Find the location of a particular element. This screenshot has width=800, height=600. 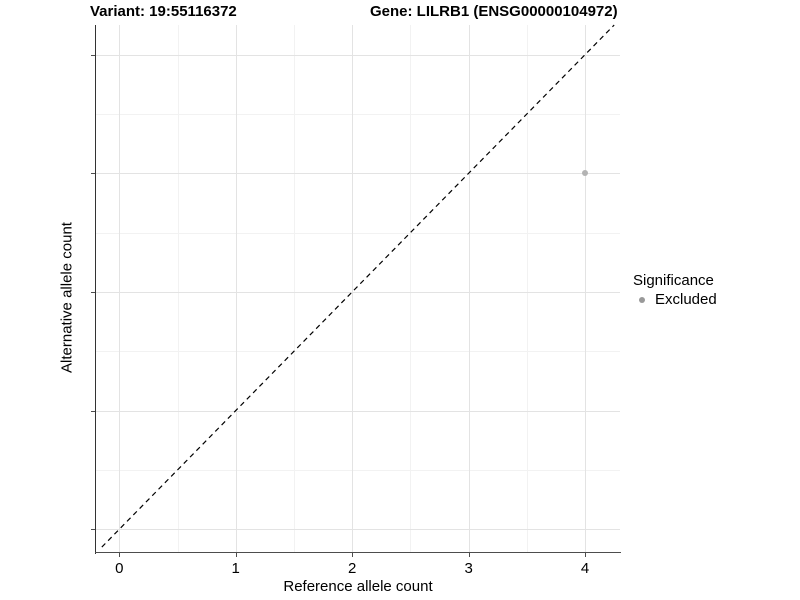

legend-item: Excluded is located at coordinates (713, 299).